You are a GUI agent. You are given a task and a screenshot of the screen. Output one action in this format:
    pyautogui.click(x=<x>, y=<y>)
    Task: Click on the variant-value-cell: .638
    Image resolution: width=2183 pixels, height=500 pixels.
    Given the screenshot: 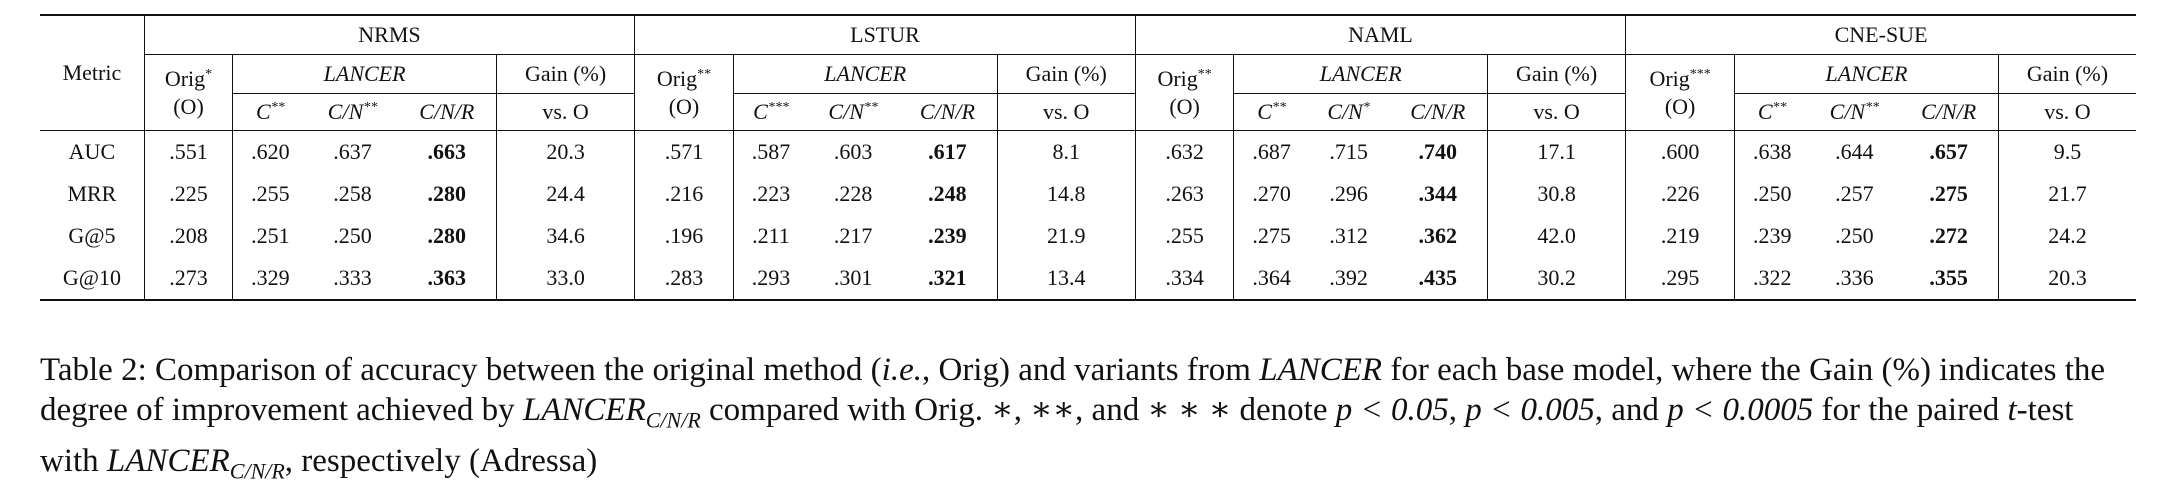 What is the action you would take?
    pyautogui.click(x=1772, y=151)
    